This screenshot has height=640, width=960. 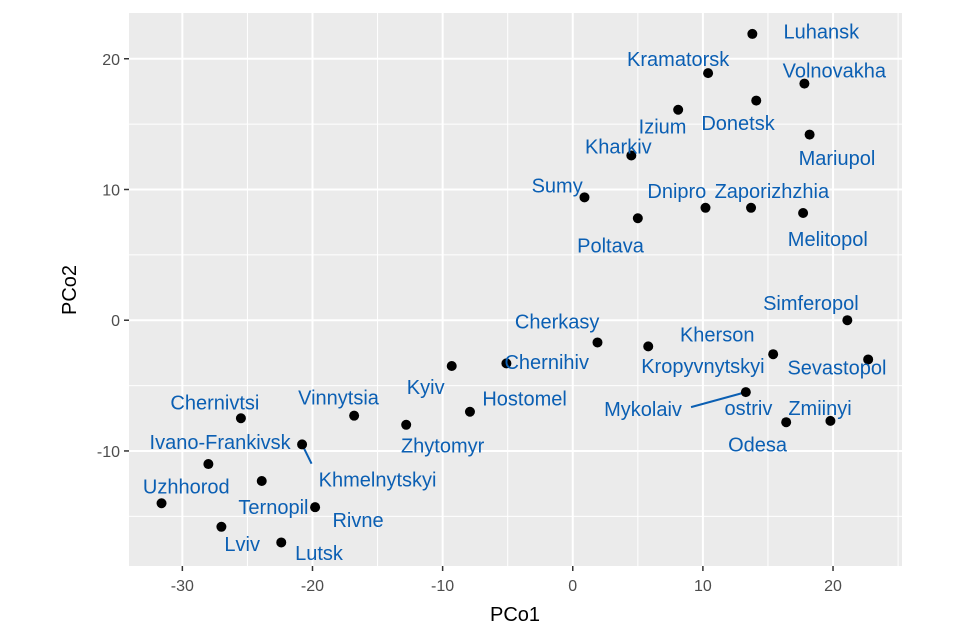 I want to click on x-axis-title: PCo1, so click(x=515, y=615).